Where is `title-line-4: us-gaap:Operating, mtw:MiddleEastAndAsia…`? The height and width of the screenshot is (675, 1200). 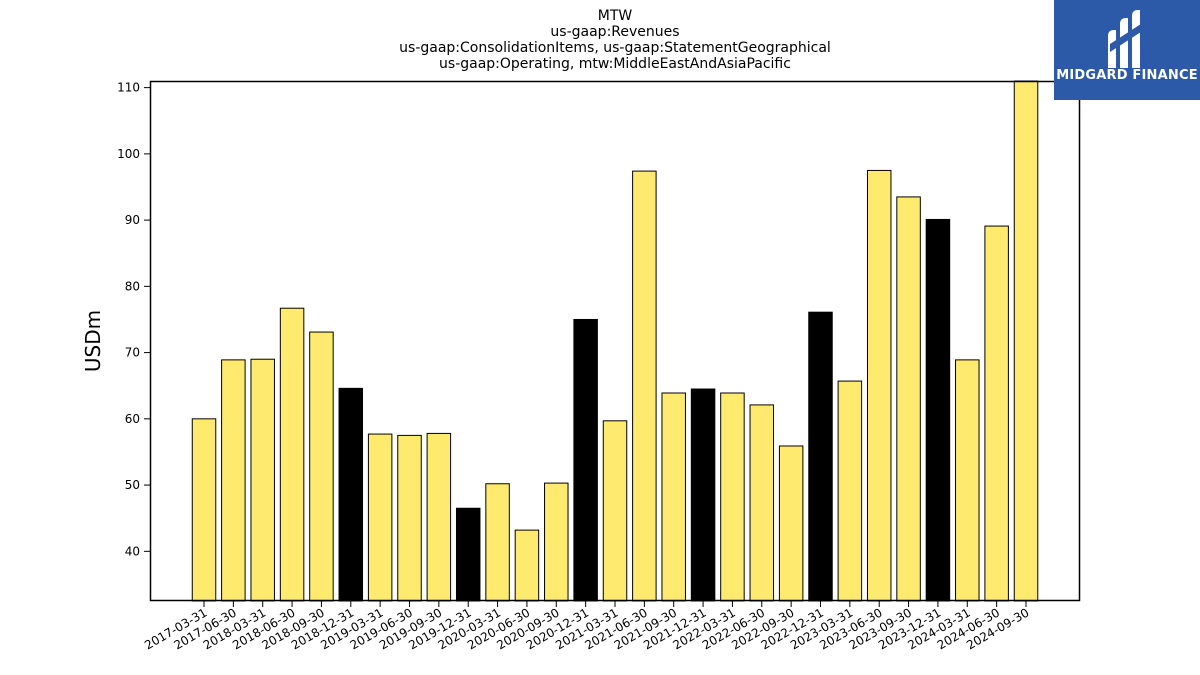
title-line-4: us-gaap:Operating, mtw:MiddleEastAndAsia… is located at coordinates (615, 64).